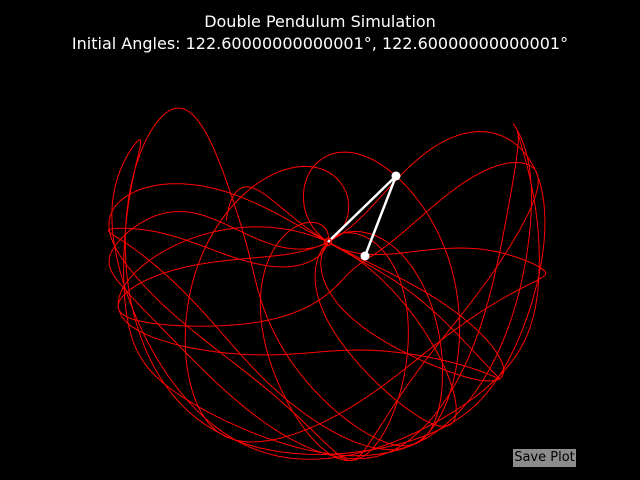 The width and height of the screenshot is (640, 480). Describe the element at coordinates (320, 21) in the screenshot. I see `plot-title: Double Pendulum Simulation` at that location.